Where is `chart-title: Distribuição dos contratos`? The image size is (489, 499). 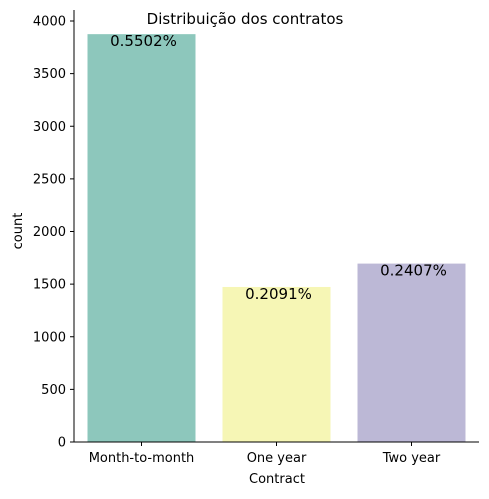
chart-title: Distribuição dos contratos is located at coordinates (245, 19).